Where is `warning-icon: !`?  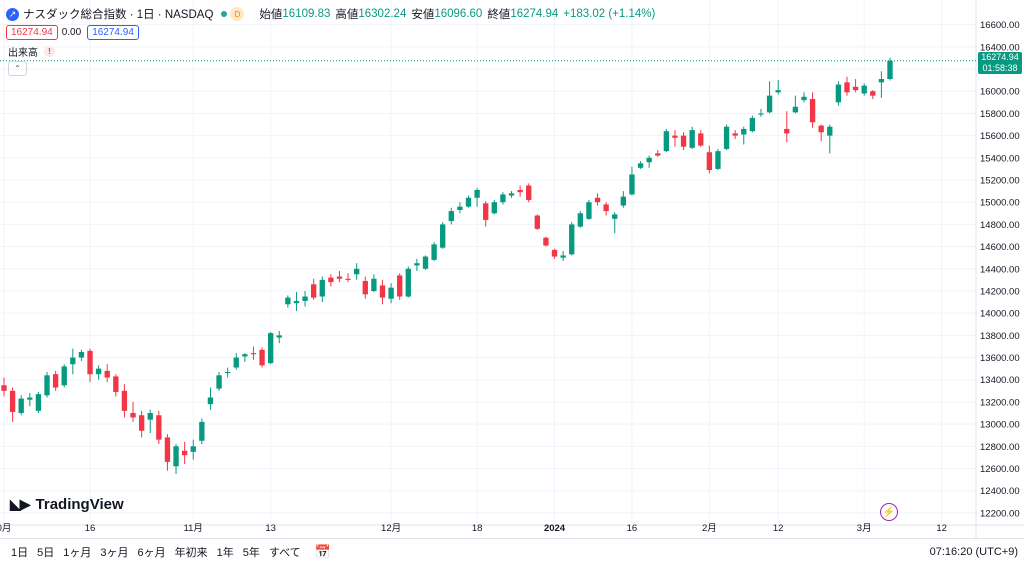 warning-icon: ! is located at coordinates (49, 51).